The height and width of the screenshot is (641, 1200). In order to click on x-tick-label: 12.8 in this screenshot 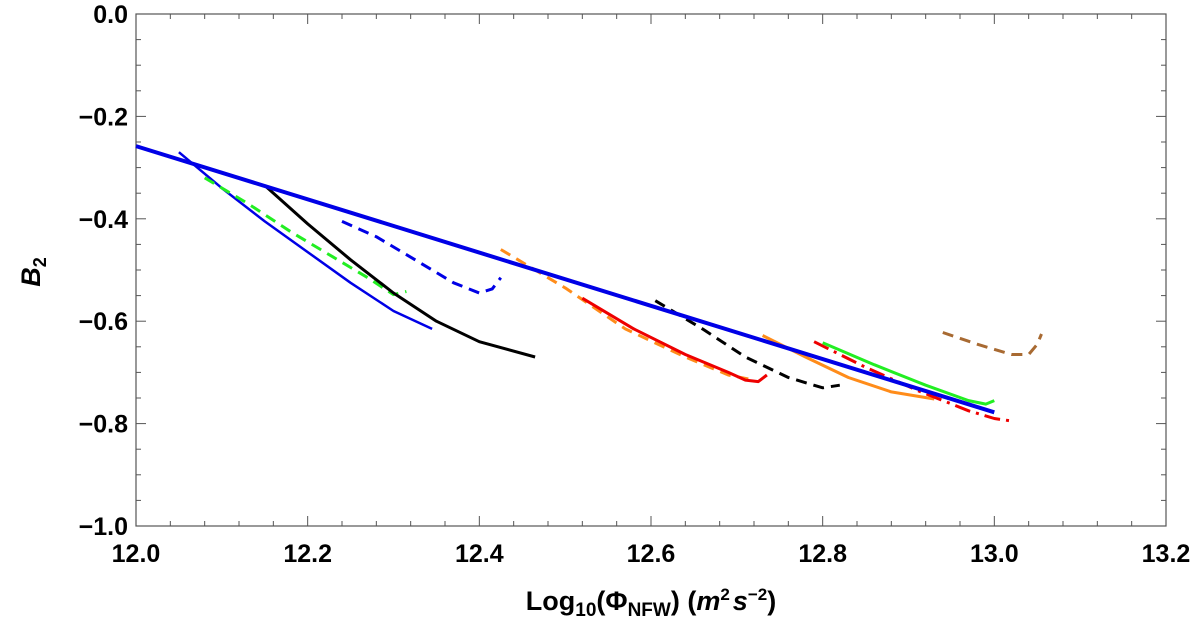, I will do `click(822, 554)`.